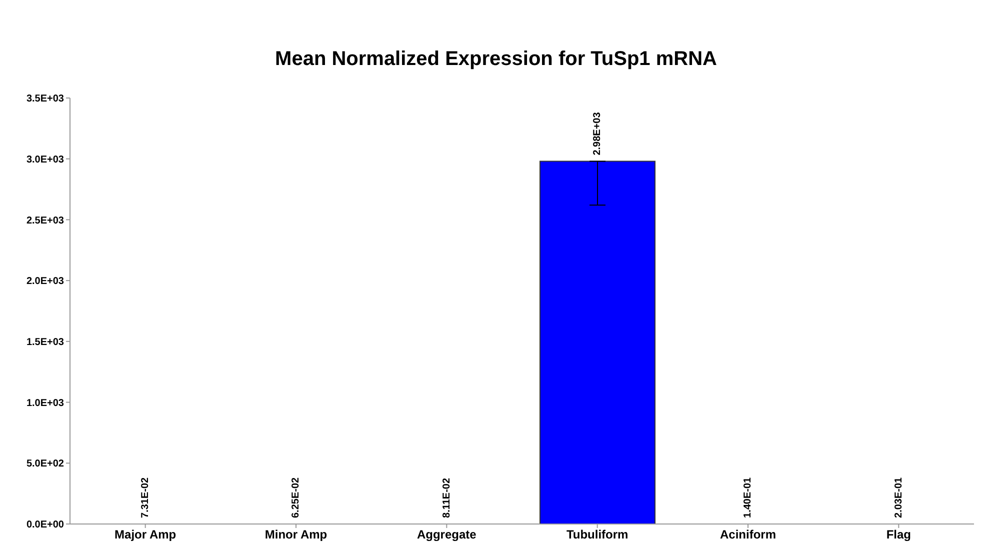 This screenshot has height=550, width=992. What do you see at coordinates (145, 497) in the screenshot?
I see `data-label: 7.31E-02` at bounding box center [145, 497].